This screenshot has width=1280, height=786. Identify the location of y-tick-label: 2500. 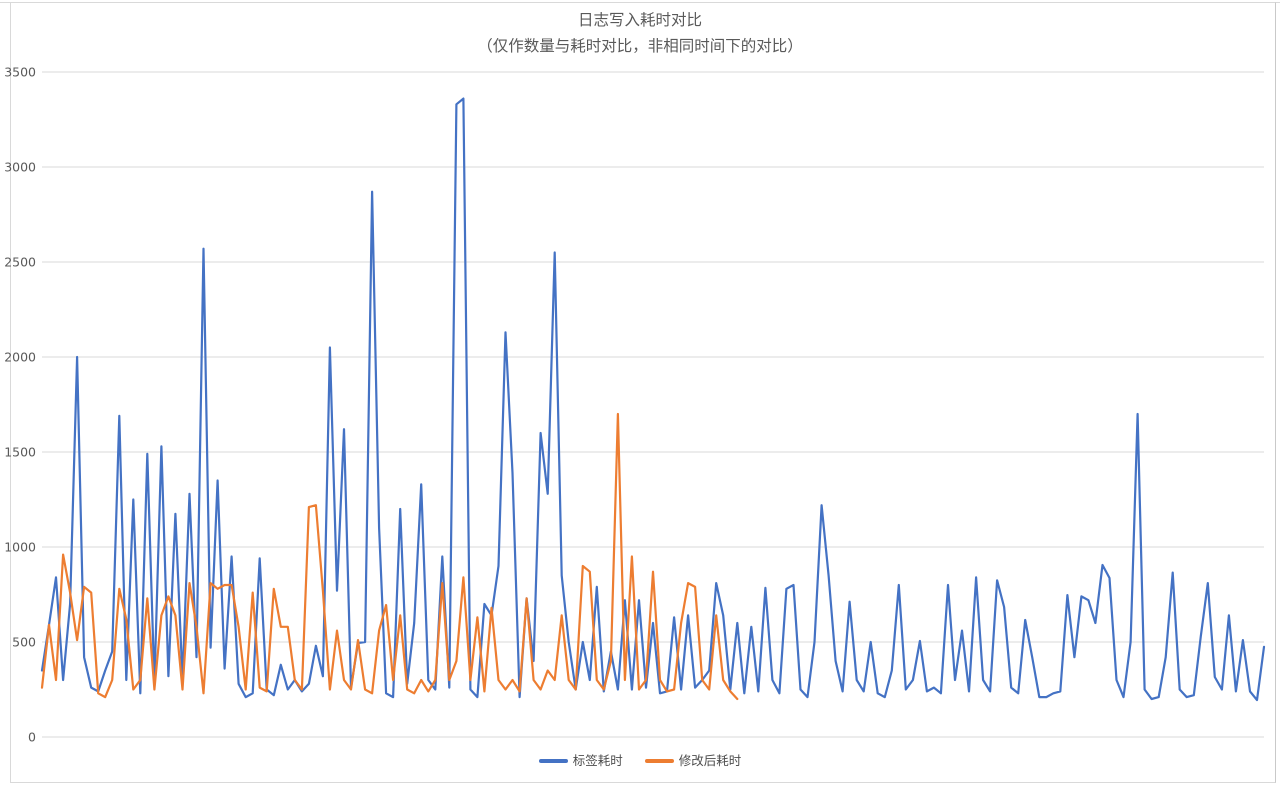
(20, 262).